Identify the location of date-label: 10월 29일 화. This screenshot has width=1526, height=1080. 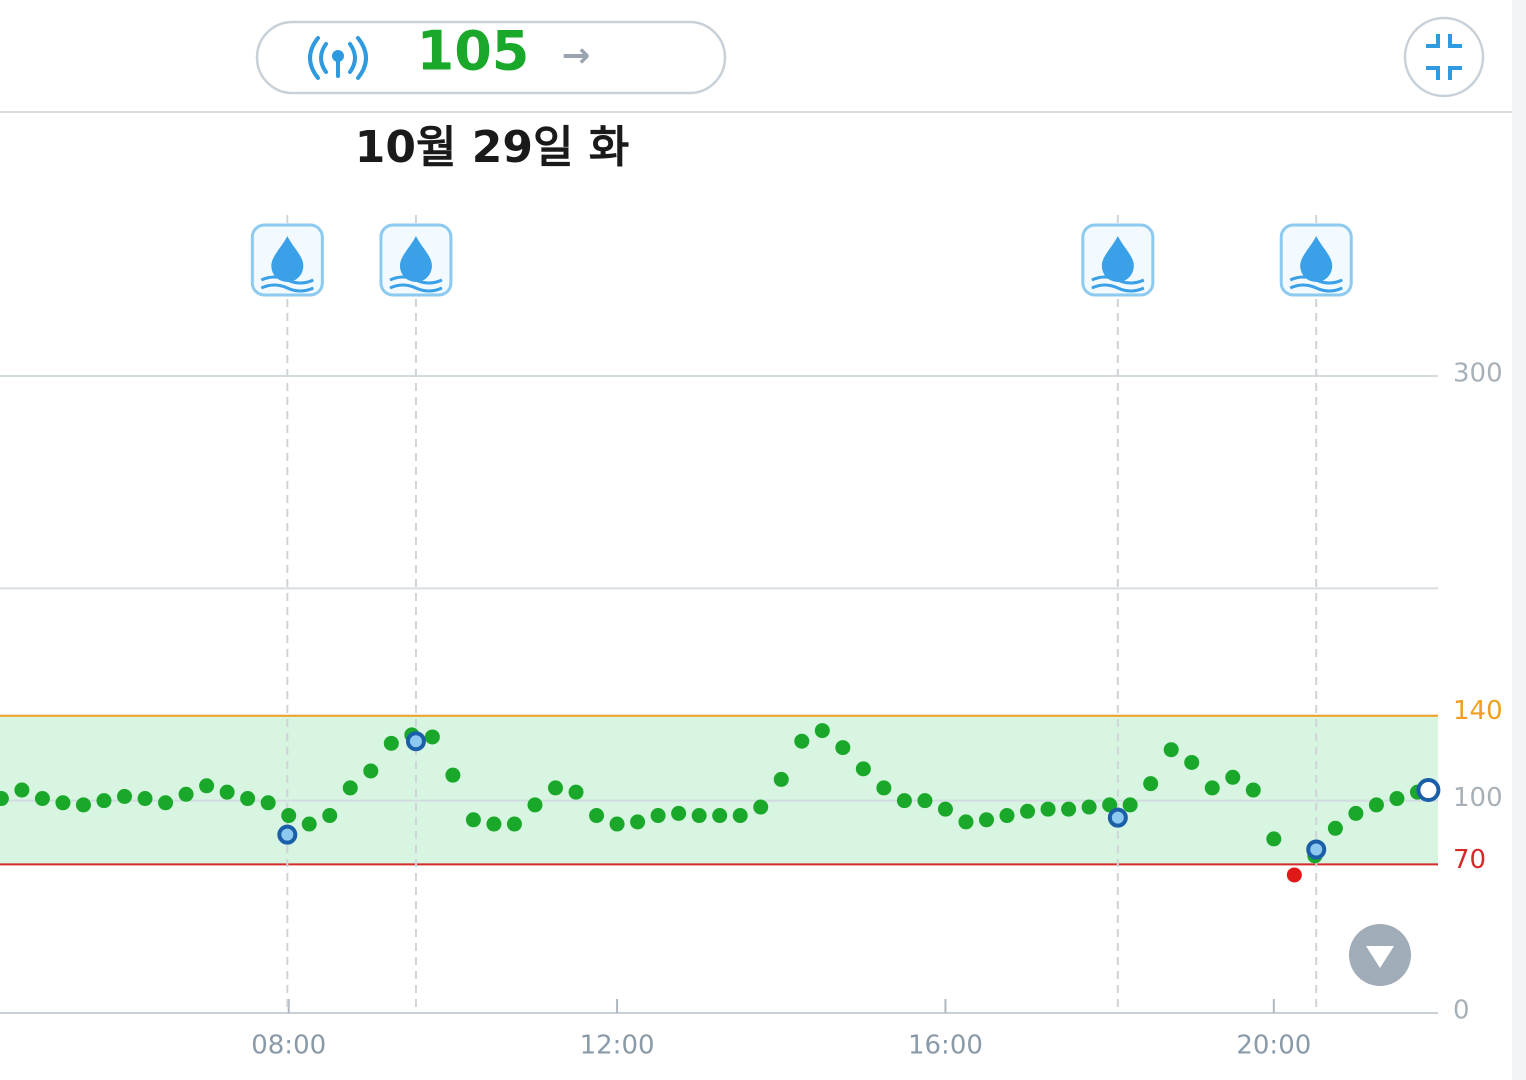
(492, 147).